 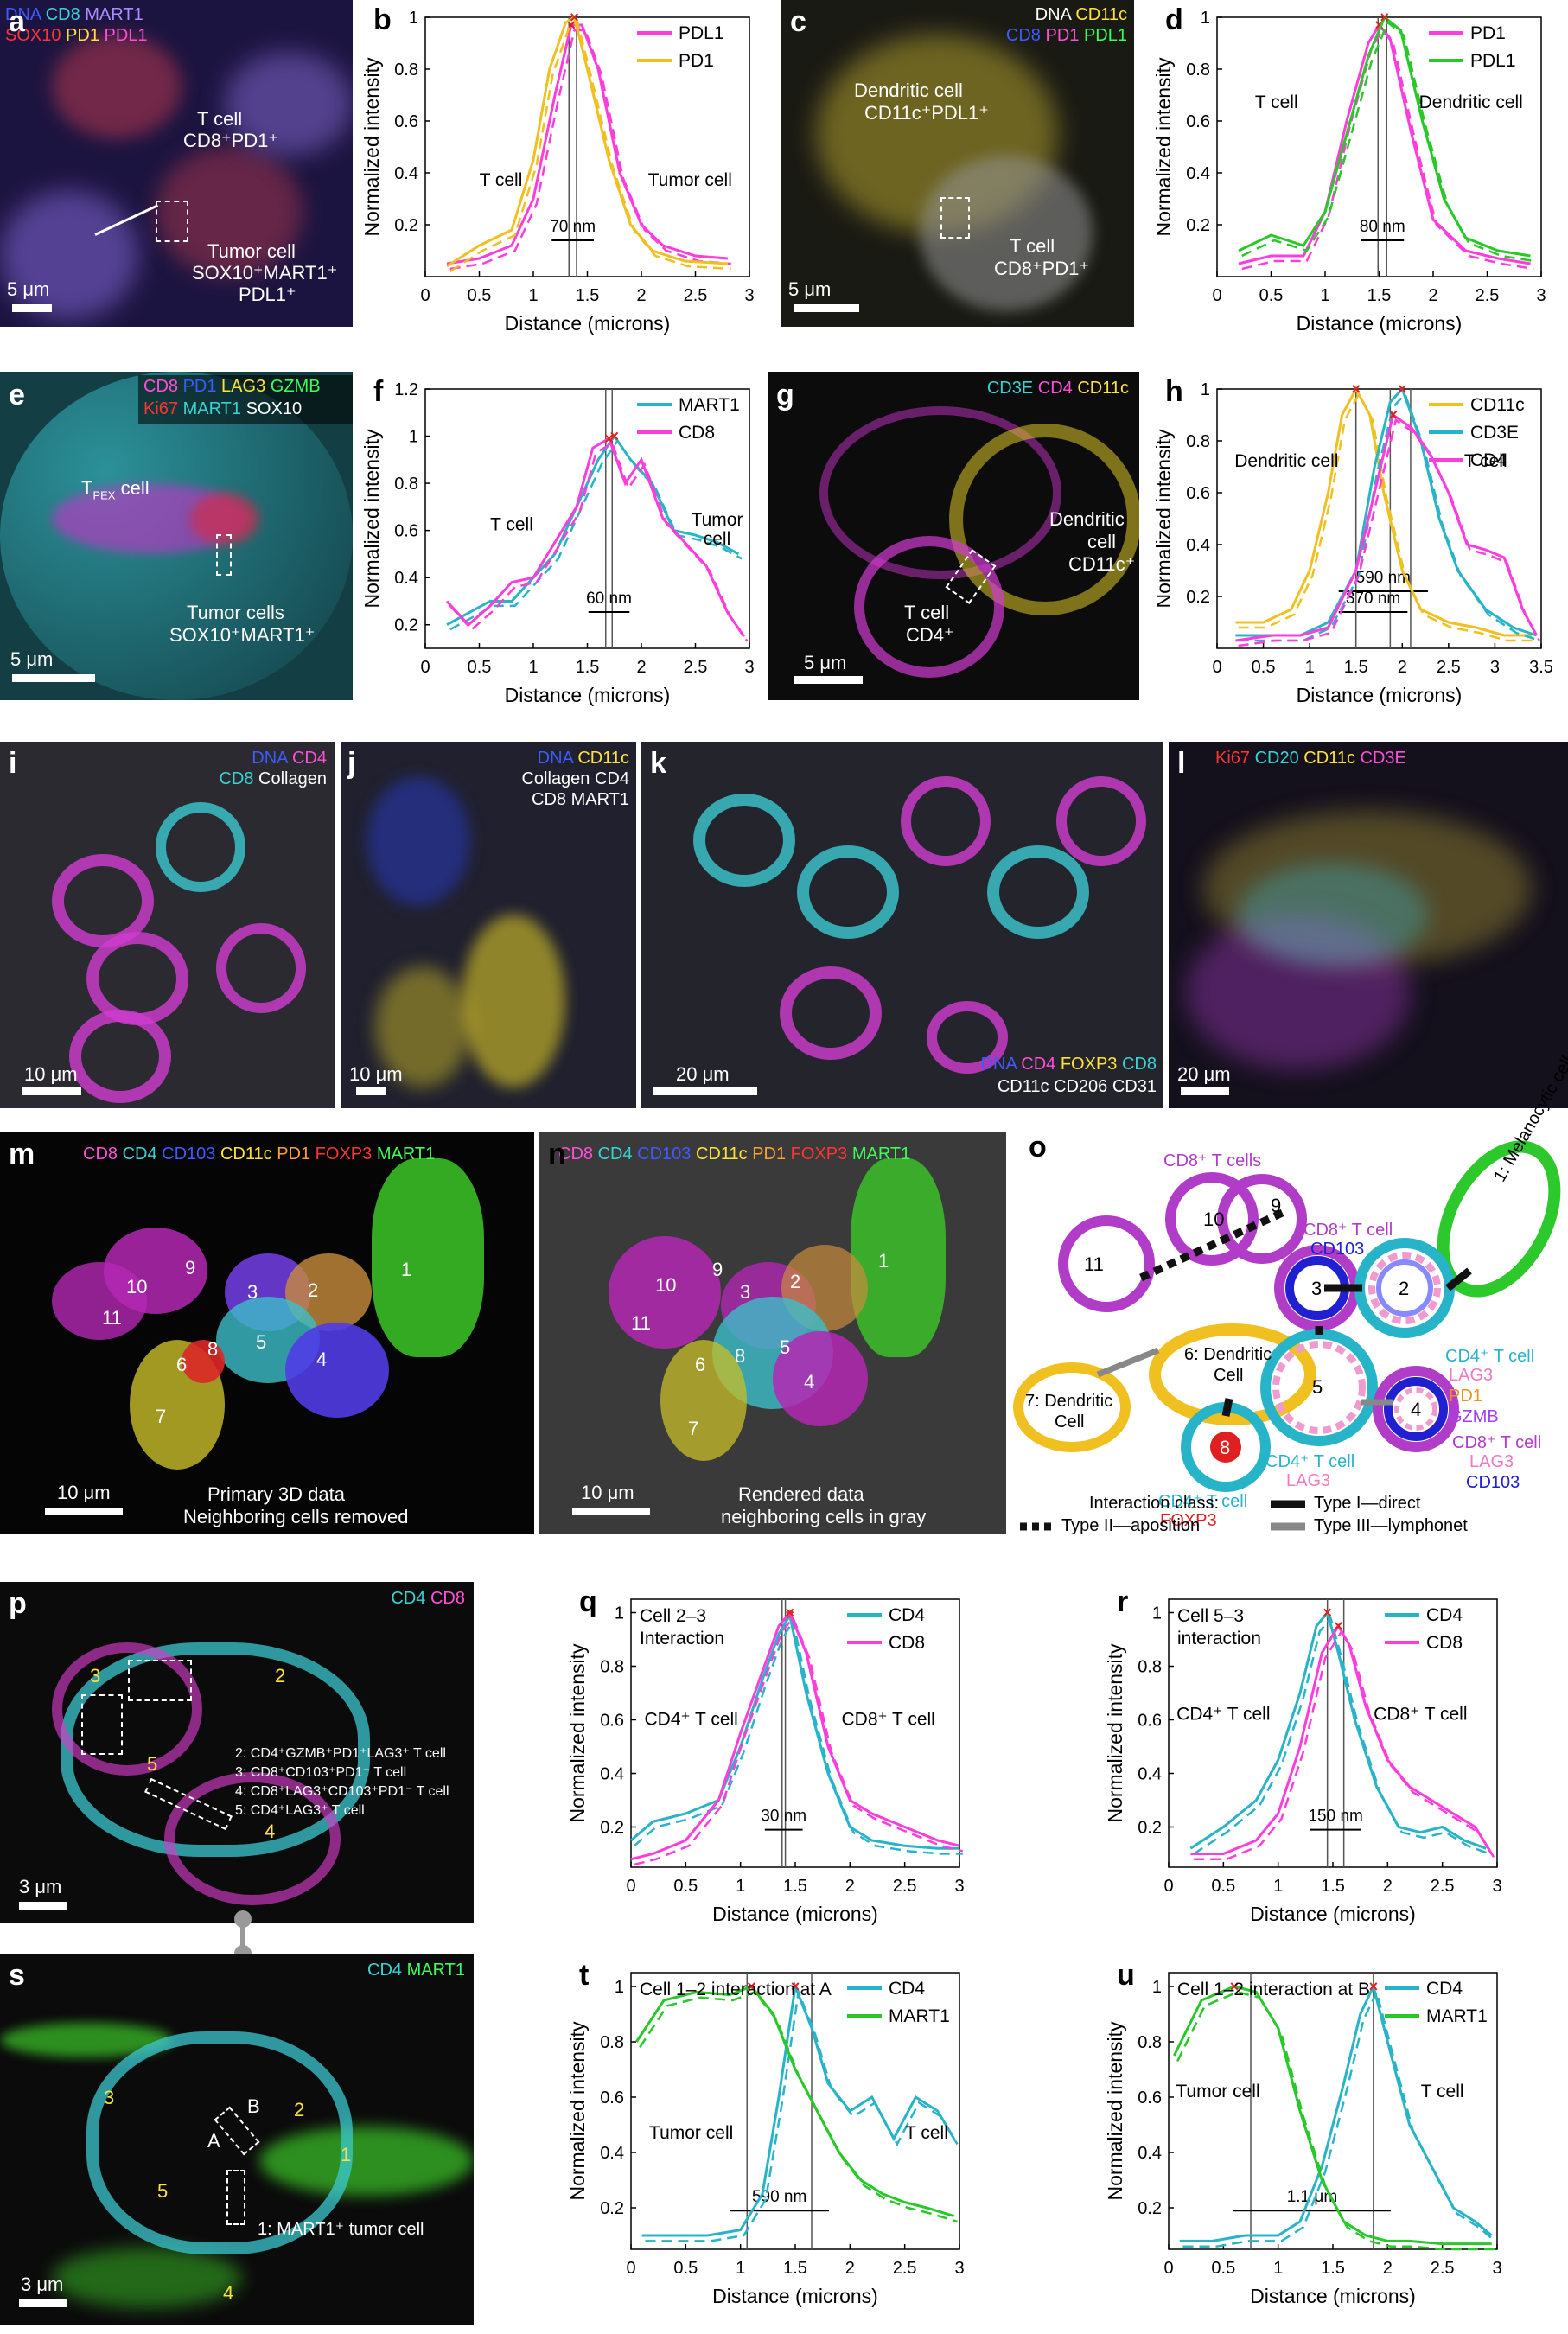 What do you see at coordinates (1087, 519) in the screenshot?
I see `cell-label: Dendritic` at bounding box center [1087, 519].